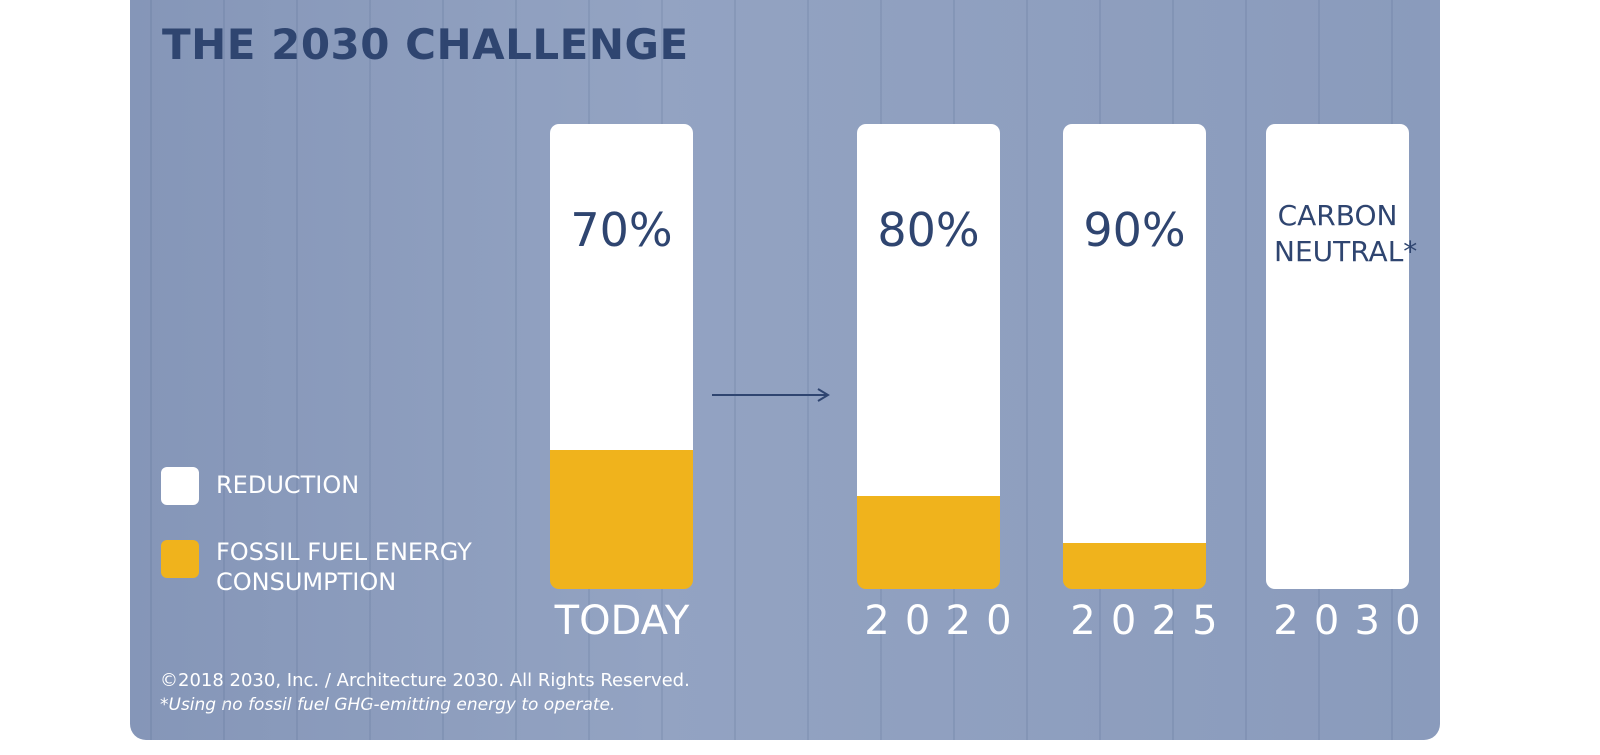 The image size is (1600, 755). Describe the element at coordinates (1151, 621) in the screenshot. I see `x-tick-label: 2025` at that location.